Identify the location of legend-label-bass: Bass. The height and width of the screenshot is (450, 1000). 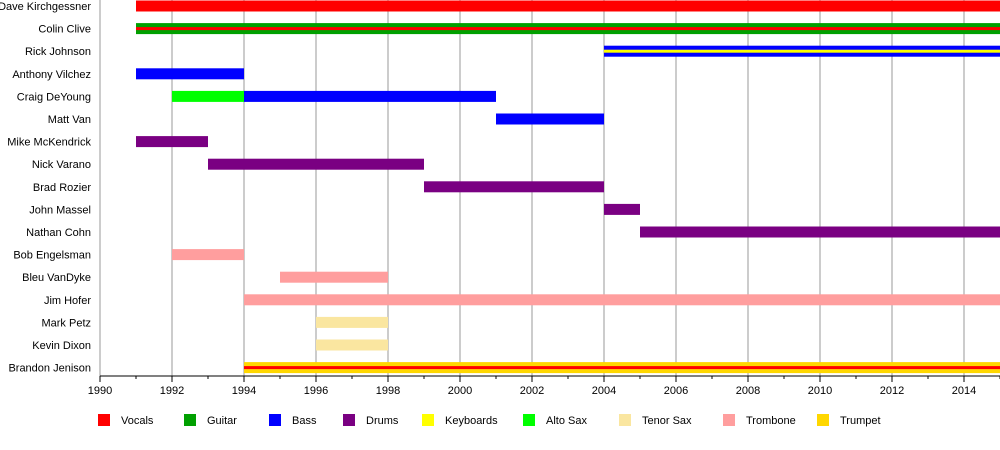
(304, 421).